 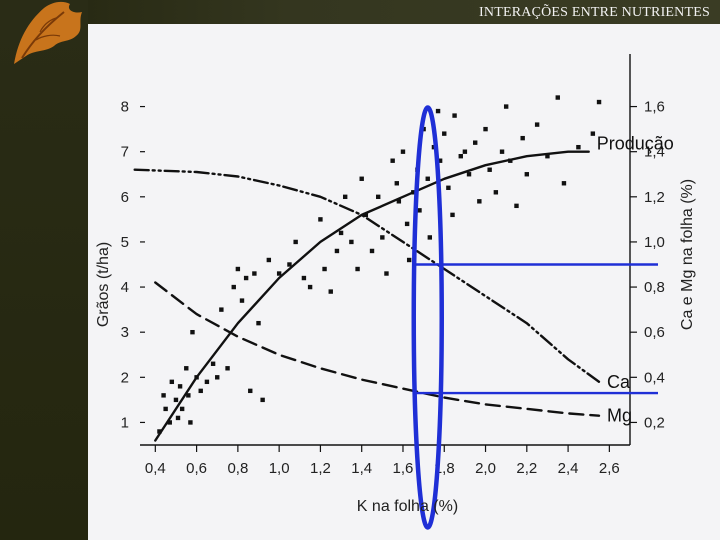 What do you see at coordinates (407, 506) in the screenshot?
I see `x-axis-label: K na folha (%)` at bounding box center [407, 506].